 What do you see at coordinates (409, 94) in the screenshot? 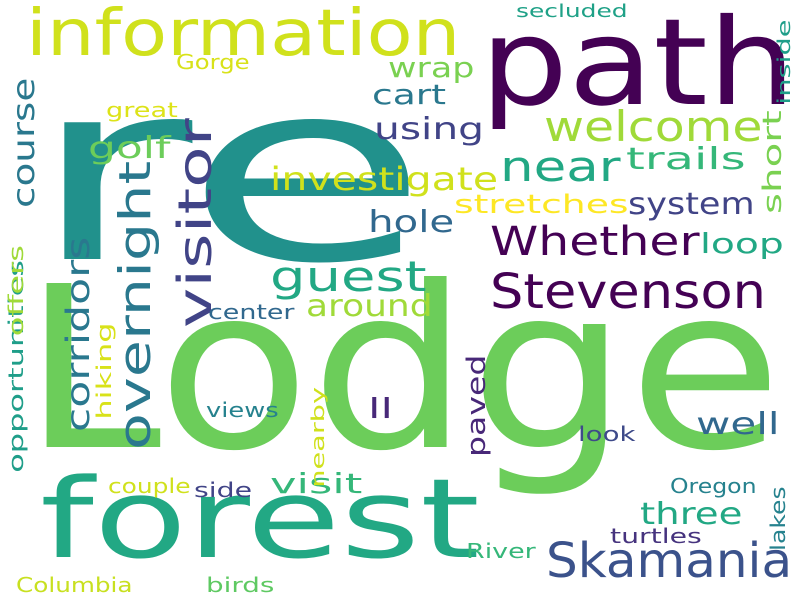
I see `word-cart: cart` at bounding box center [409, 94].